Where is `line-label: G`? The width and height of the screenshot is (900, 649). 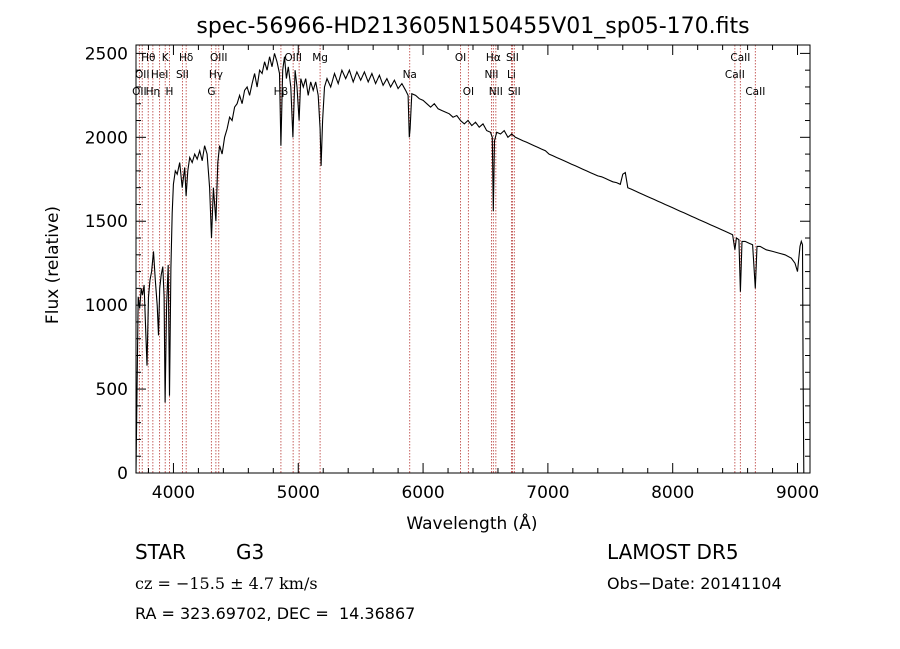
line-label: G is located at coordinates (211, 92).